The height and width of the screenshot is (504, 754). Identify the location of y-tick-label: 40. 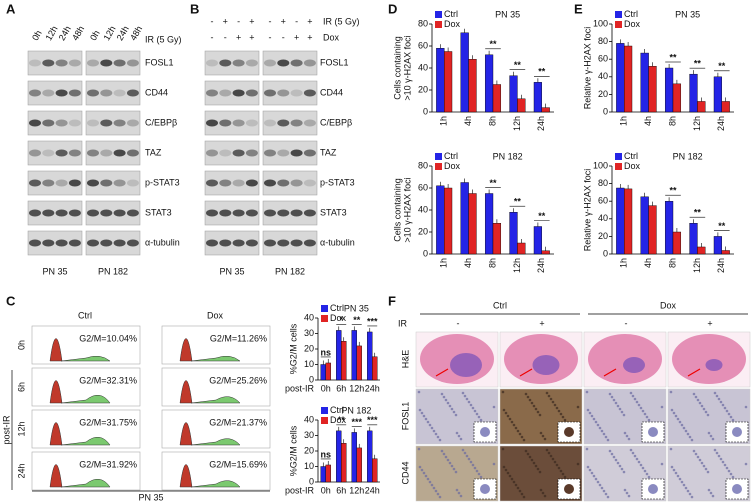
(423, 209).